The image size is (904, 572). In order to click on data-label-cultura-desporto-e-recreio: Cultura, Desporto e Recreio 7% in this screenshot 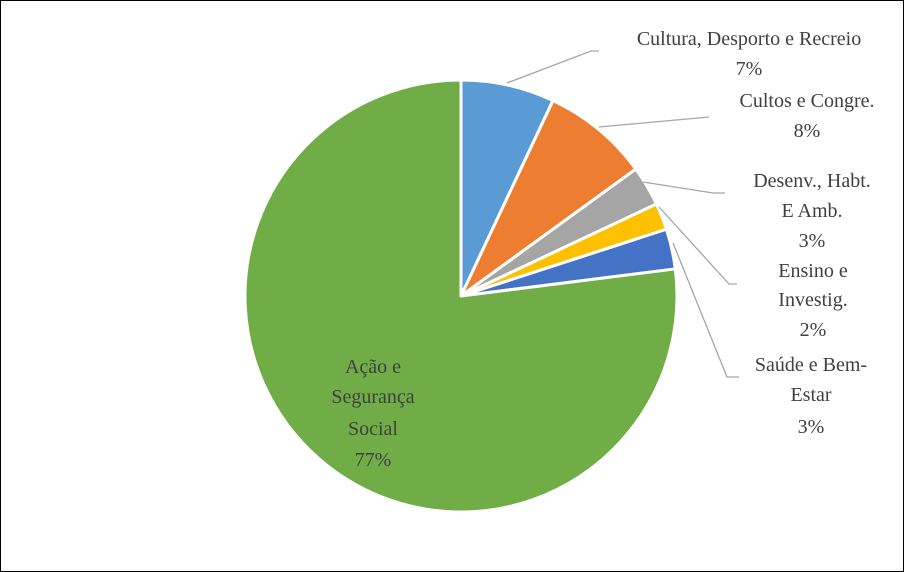, I will do `click(749, 54)`.